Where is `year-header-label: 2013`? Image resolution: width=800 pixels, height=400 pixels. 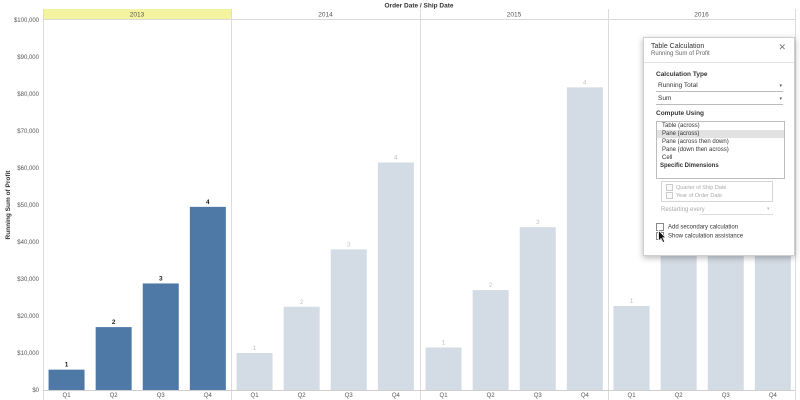
year-header-label: 2013 is located at coordinates (137, 15).